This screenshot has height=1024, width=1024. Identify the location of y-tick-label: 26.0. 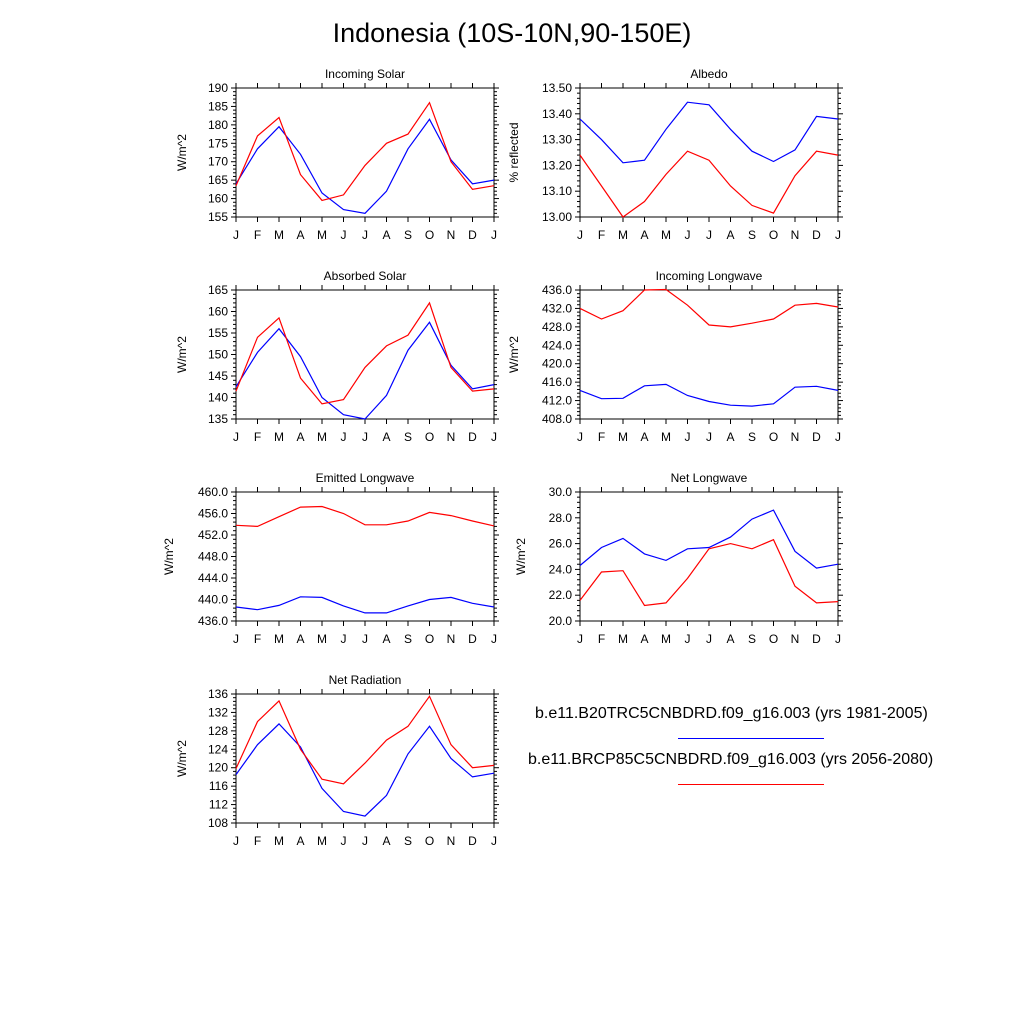
(561, 544).